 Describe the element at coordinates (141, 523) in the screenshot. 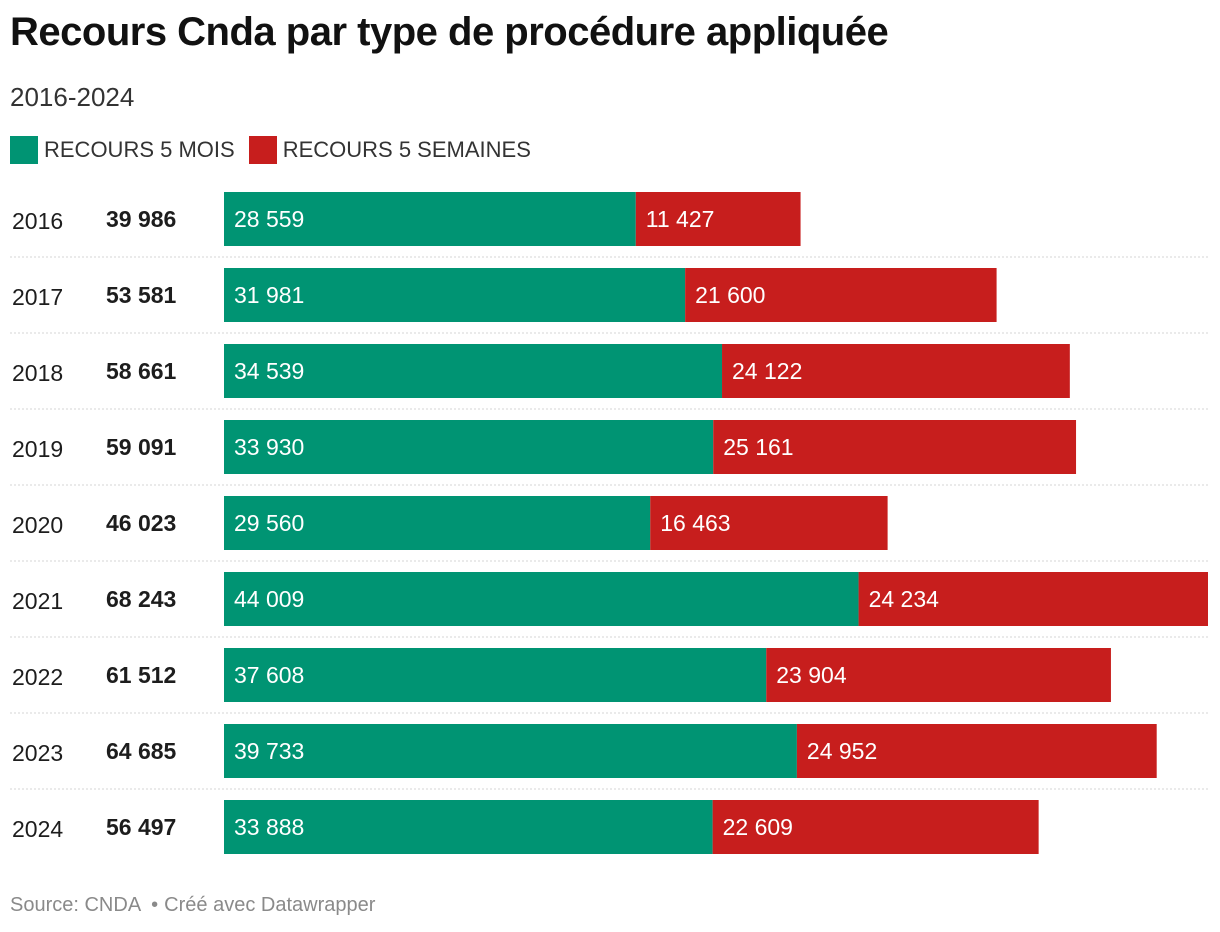

I see `total-label: 46 023` at that location.